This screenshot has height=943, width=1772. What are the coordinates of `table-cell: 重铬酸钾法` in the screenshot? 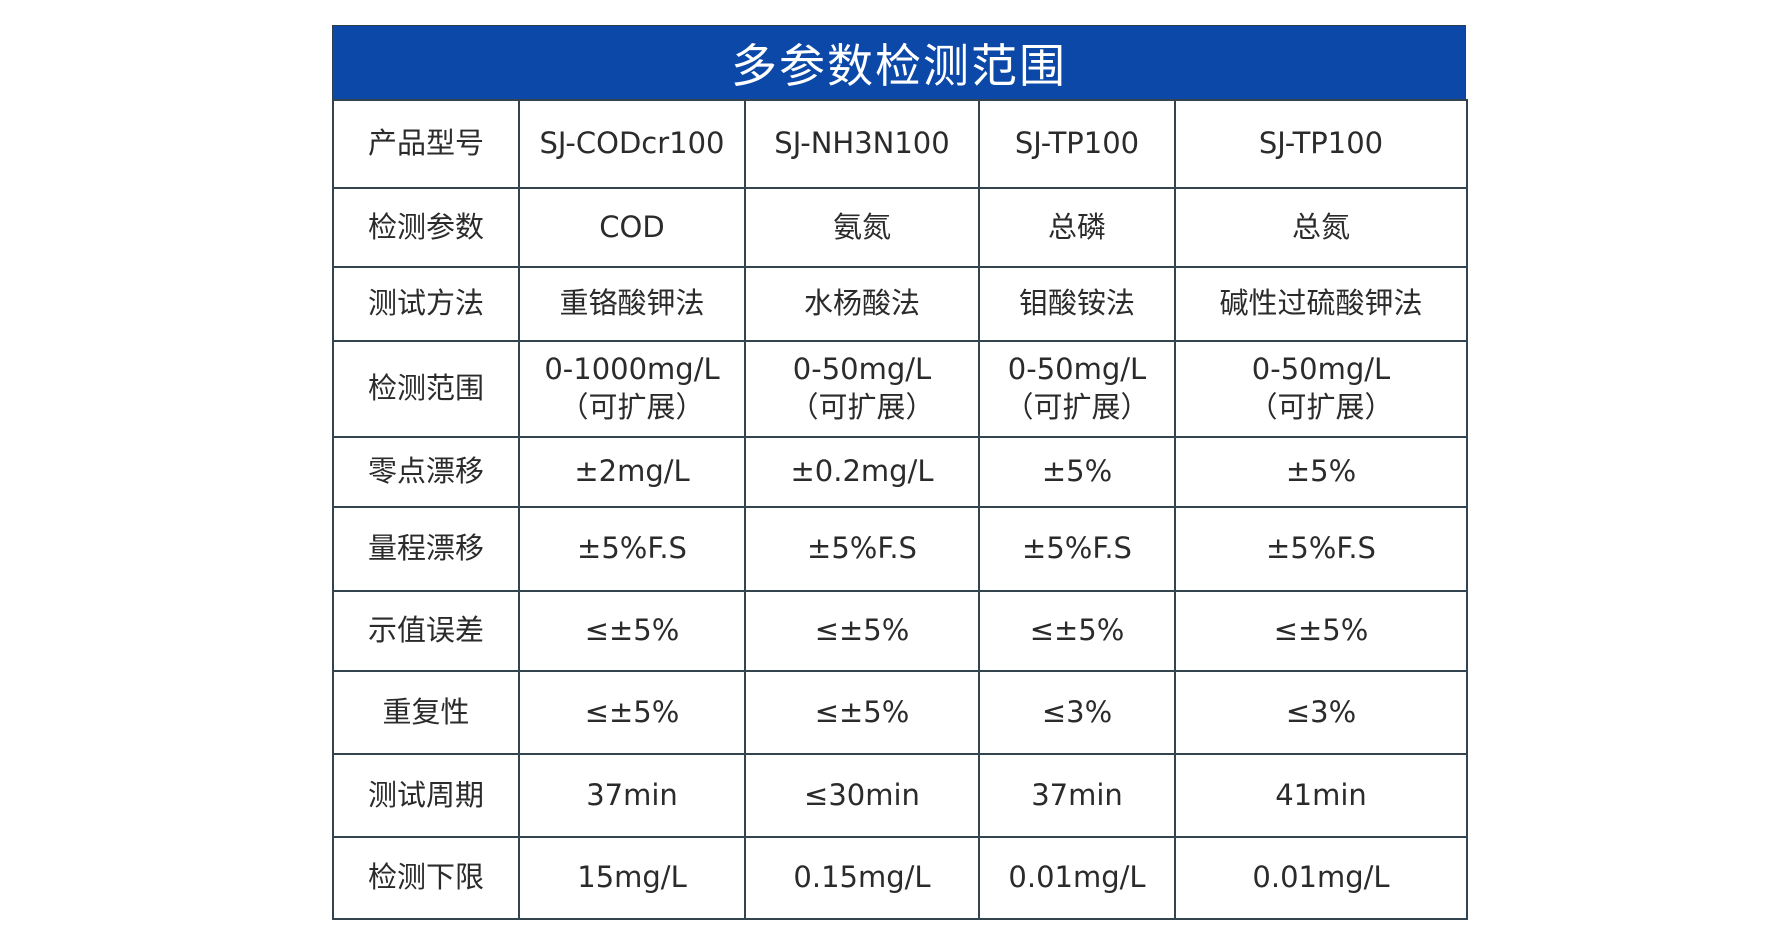 It's located at (632, 304).